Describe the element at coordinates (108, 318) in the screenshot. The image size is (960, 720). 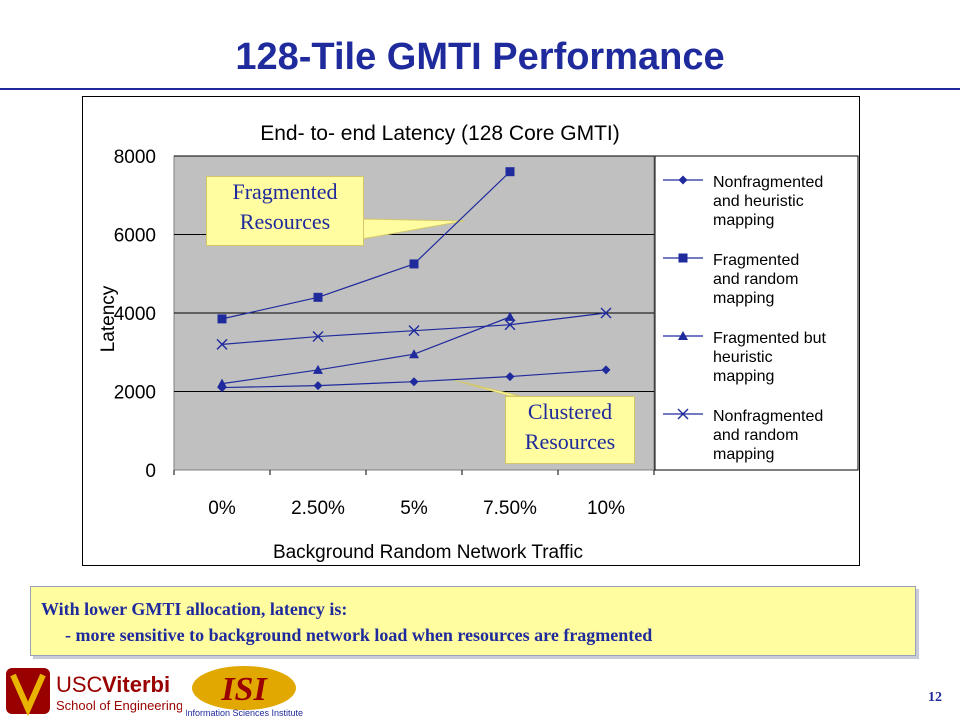
I see `y-axis-label: Latency` at that location.